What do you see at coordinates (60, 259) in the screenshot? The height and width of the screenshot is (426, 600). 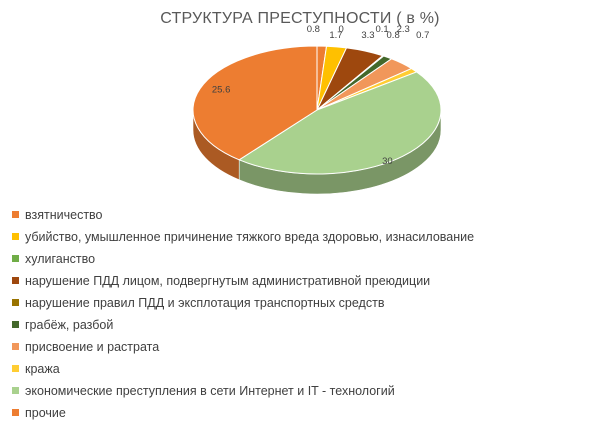 I see `legend-label: хулиганство` at bounding box center [60, 259].